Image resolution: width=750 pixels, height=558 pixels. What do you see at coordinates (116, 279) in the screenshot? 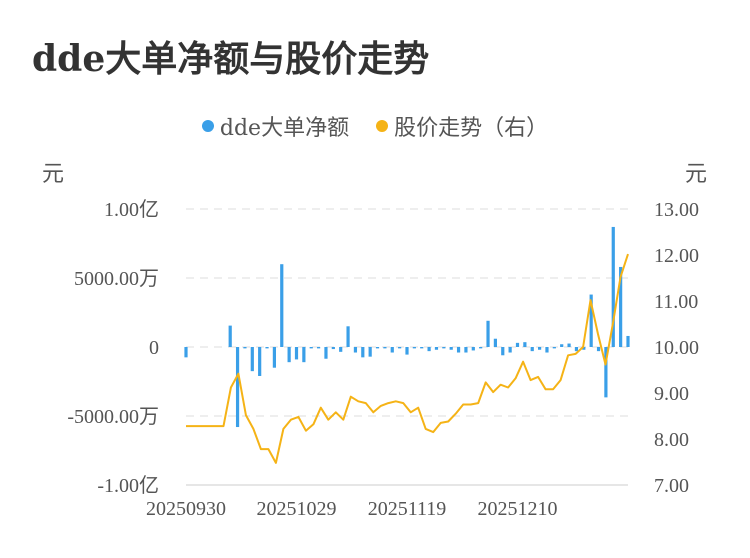
I see `left-tick-label: 5000.00万` at bounding box center [116, 279].